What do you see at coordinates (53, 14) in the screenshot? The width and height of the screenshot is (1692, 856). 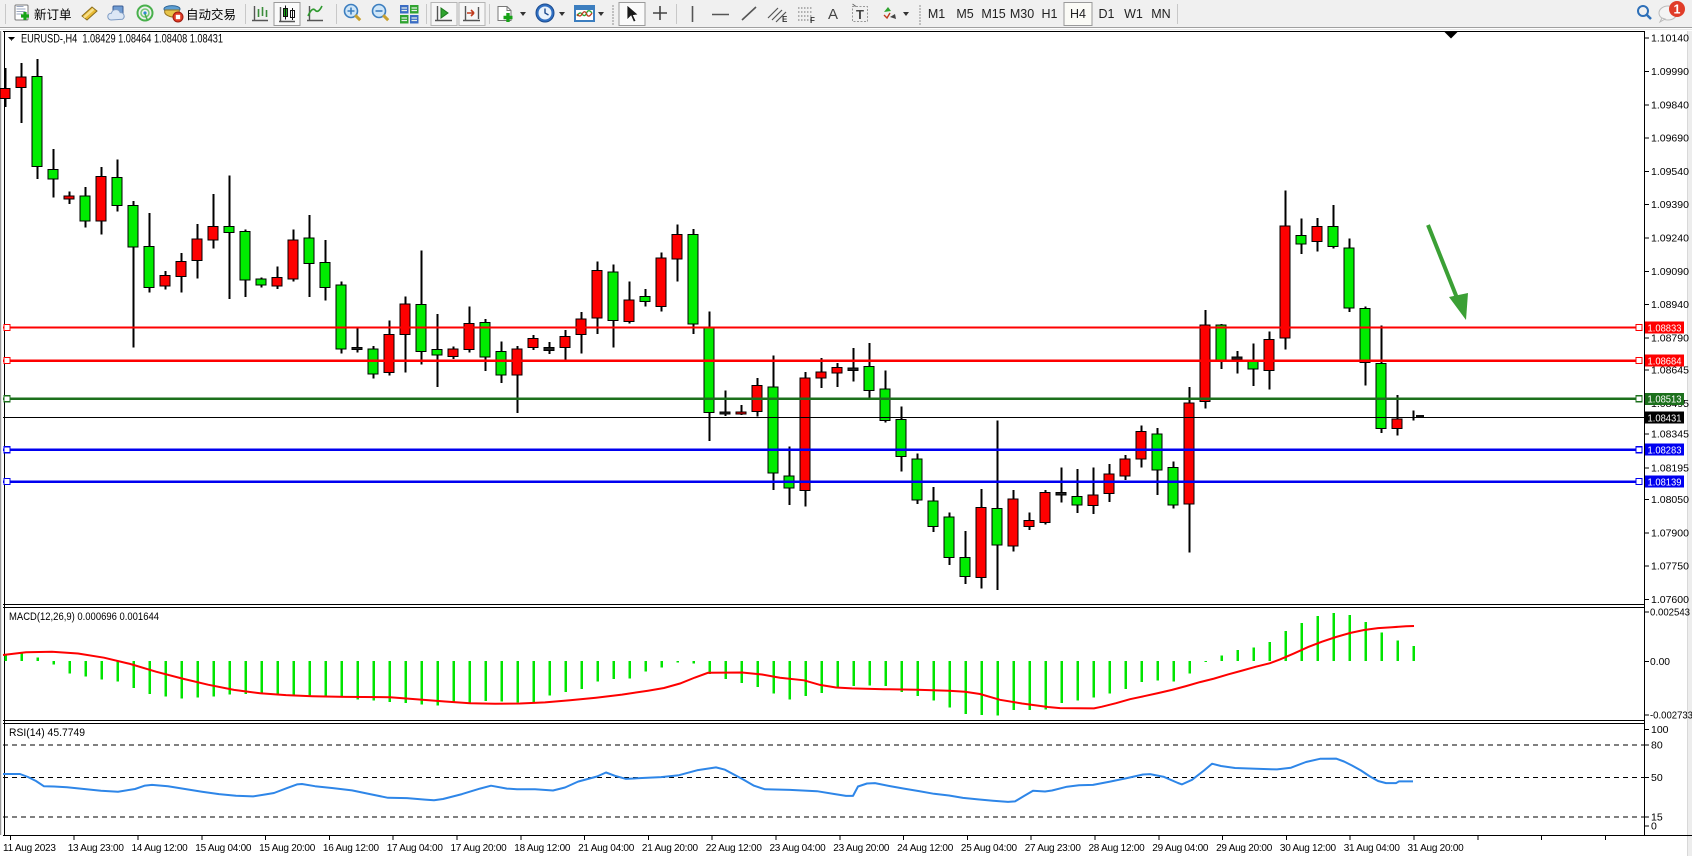 I see `svg-text: 新订单` at bounding box center [53, 14].